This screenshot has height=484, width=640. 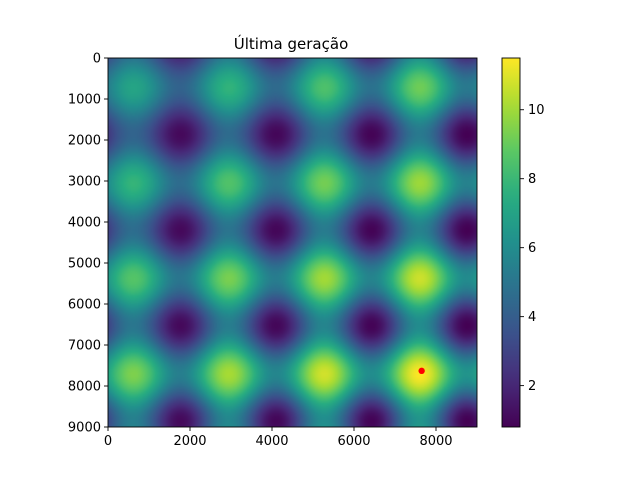 I want to click on y-tick-label: 3000, so click(x=84, y=182).